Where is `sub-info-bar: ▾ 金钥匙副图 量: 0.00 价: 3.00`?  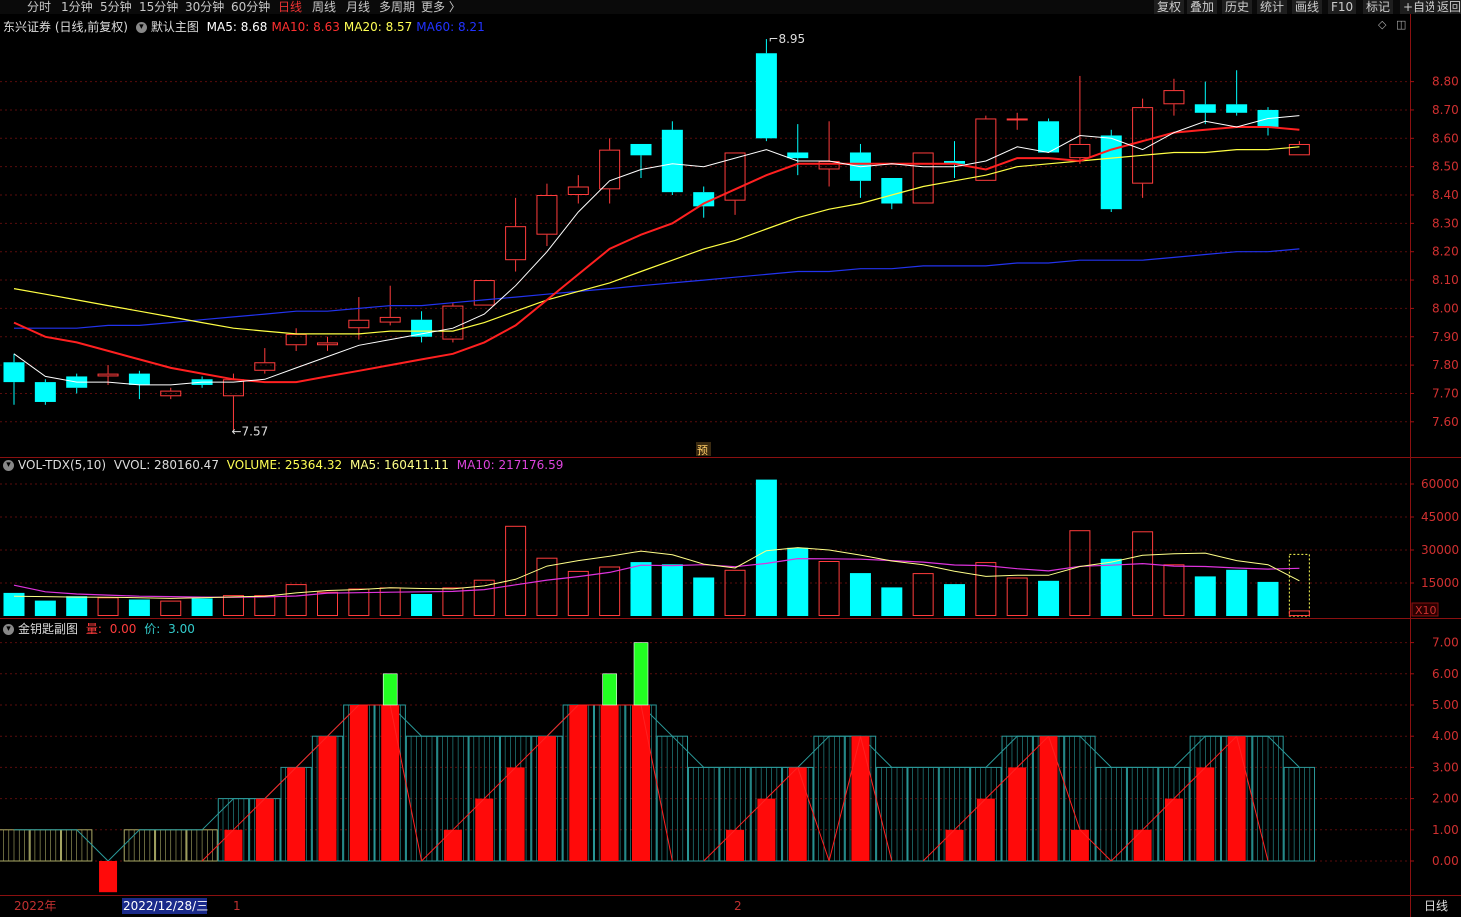 sub-info-bar: ▾ 金钥匙副图 量: 0.00 价: 3.00 is located at coordinates (103, 628).